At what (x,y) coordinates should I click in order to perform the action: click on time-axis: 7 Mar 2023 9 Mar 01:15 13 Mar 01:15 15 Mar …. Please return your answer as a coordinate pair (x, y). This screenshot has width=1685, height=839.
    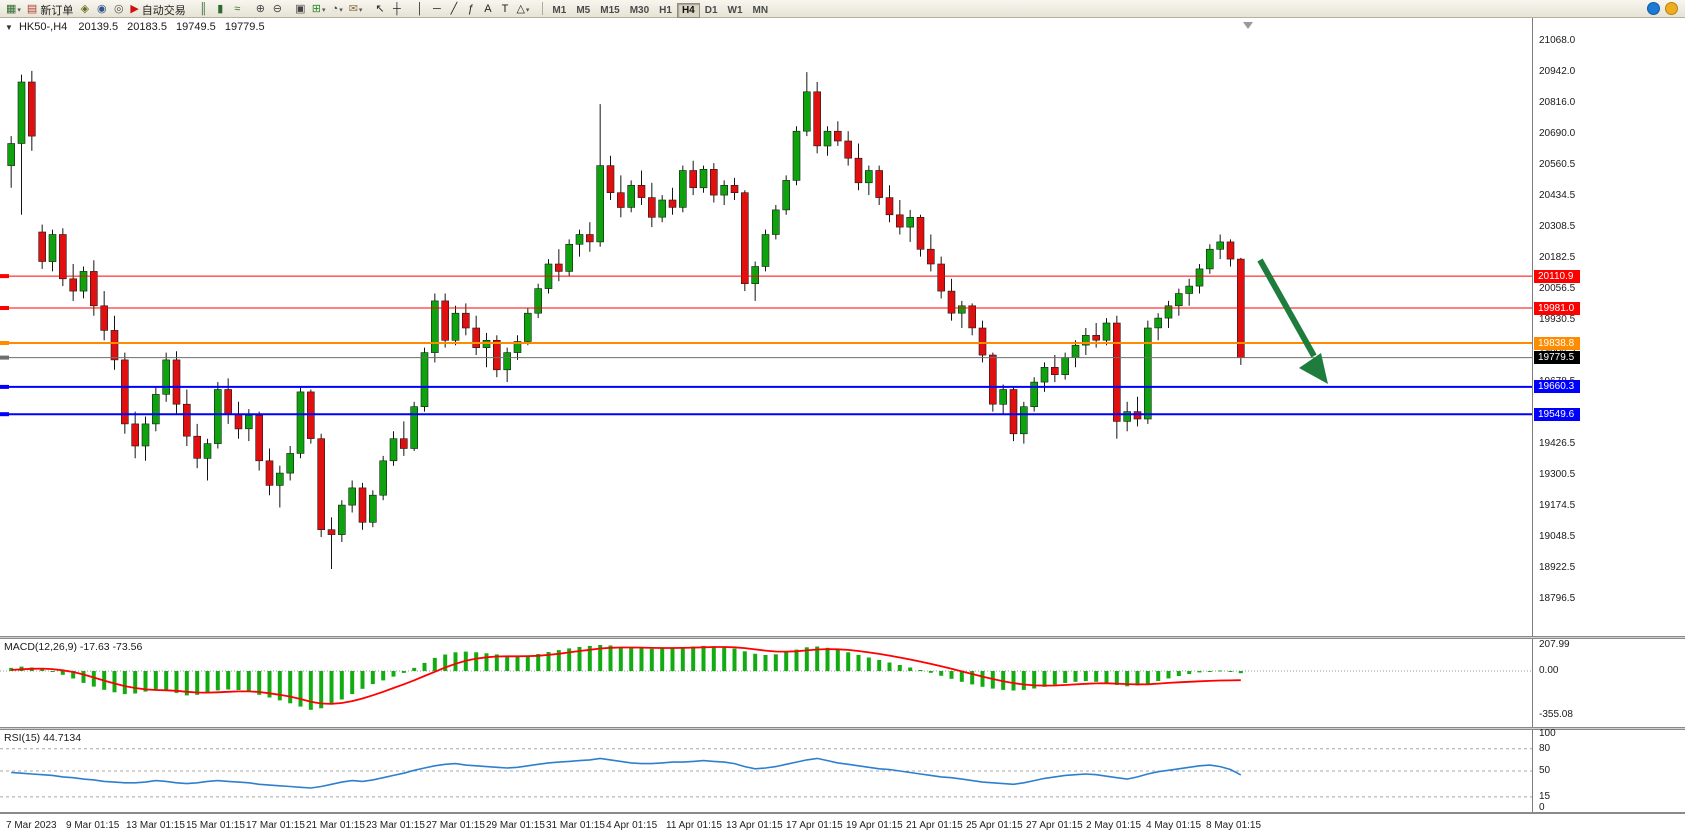
    Looking at the image, I should click on (842, 825).